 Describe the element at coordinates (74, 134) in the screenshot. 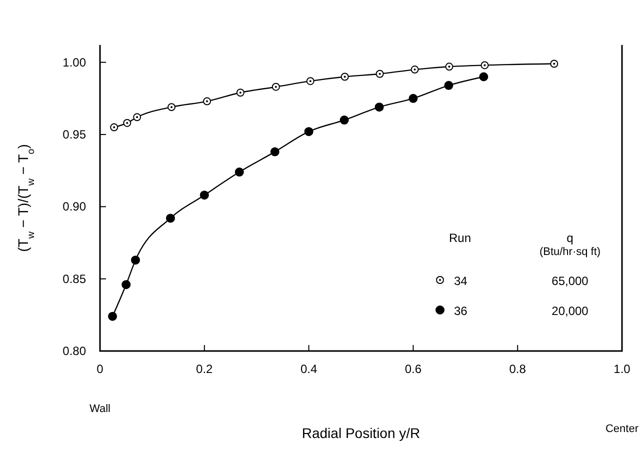

I see `y-tick-label: 0.95` at that location.